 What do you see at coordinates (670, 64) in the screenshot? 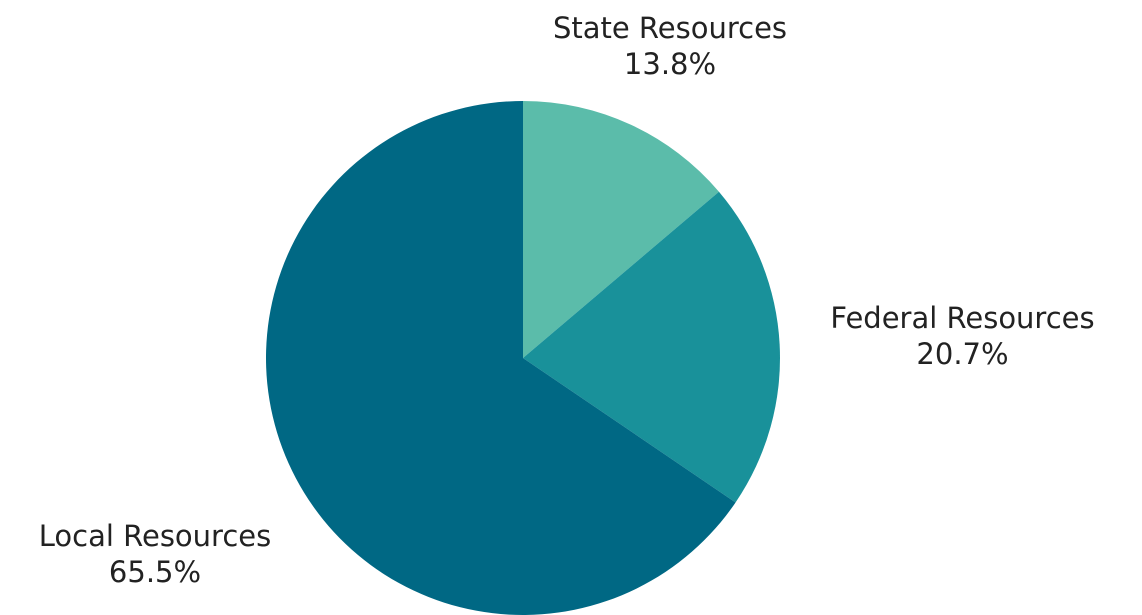
I see `slice-value-state: 13.8%` at bounding box center [670, 64].